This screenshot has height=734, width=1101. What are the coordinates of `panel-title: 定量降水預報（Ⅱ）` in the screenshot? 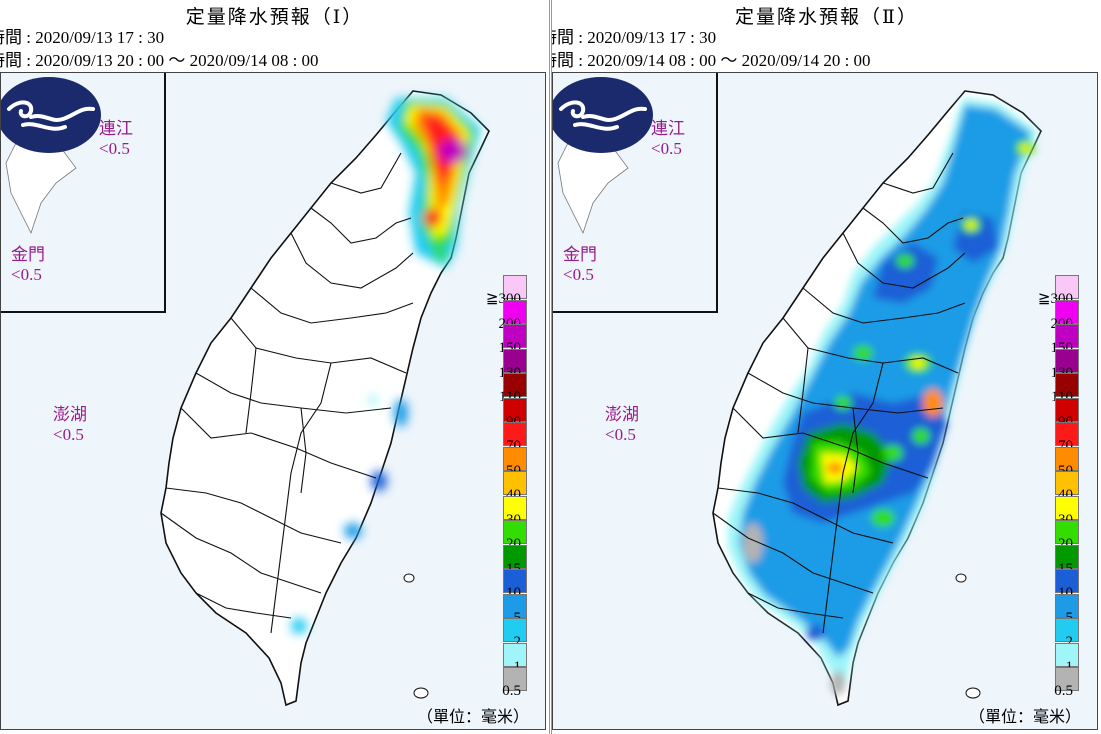 It's located at (826, 17).